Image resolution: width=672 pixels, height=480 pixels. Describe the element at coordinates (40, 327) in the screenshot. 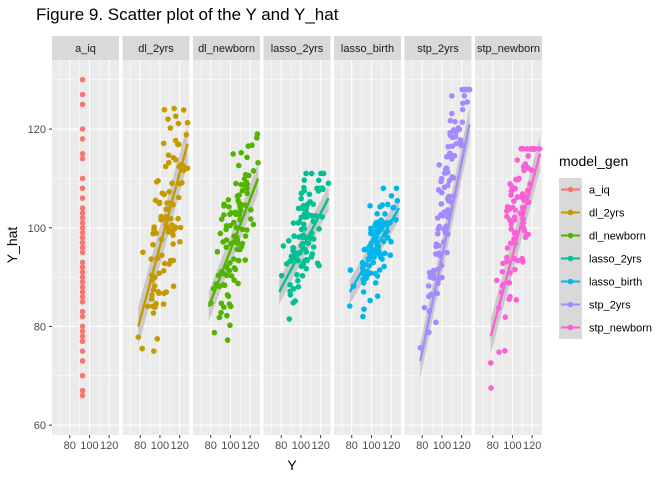

I see `y-tick-label: 80` at that location.